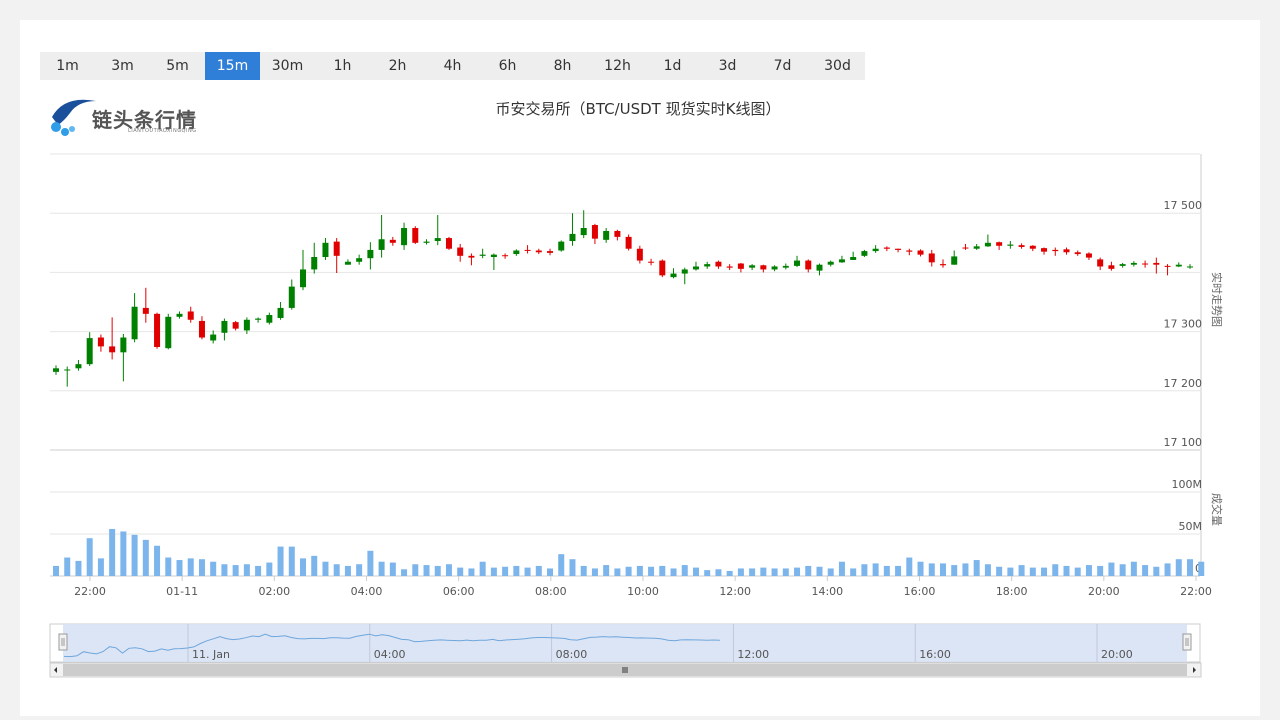 Image resolution: width=1280 pixels, height=720 pixels. I want to click on interval-selector: 1m 3m 5m 15m 30m 1h 2h 4h 6h 8h 12h 1d 3d 7d 30d, so click(452, 66).